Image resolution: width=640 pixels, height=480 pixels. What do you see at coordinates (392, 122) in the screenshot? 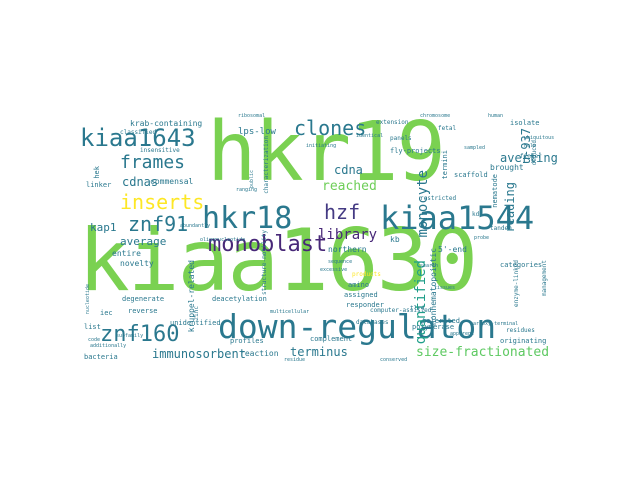
I see `word: extension` at bounding box center [392, 122].